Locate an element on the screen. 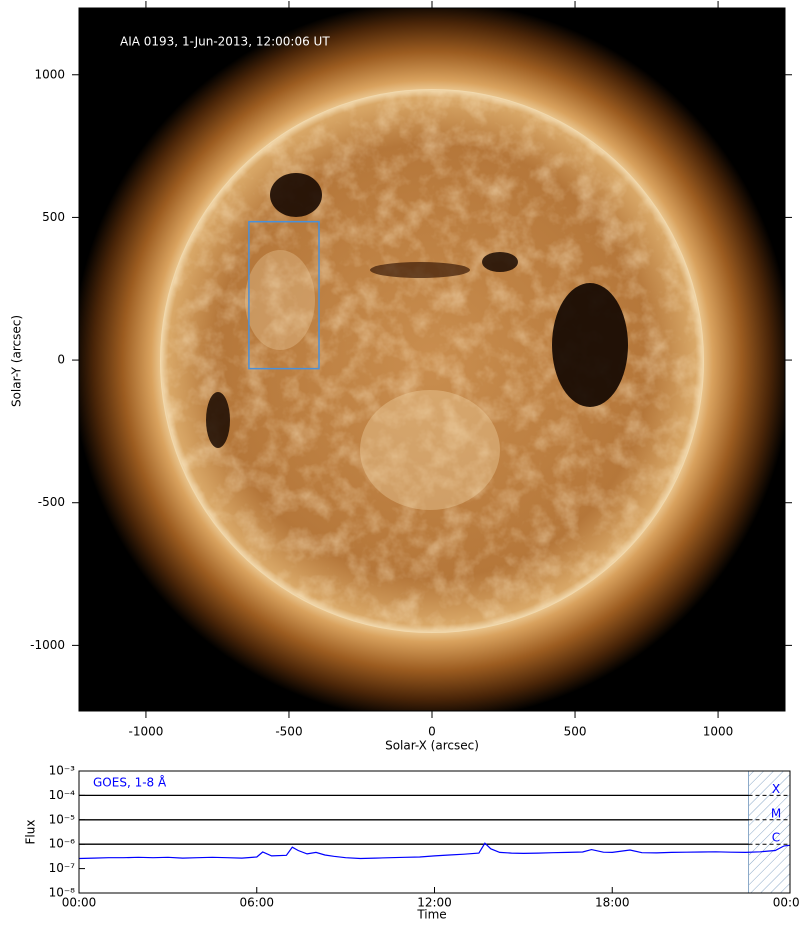 This screenshot has height=939, width=799. level-label: X is located at coordinates (776, 789).